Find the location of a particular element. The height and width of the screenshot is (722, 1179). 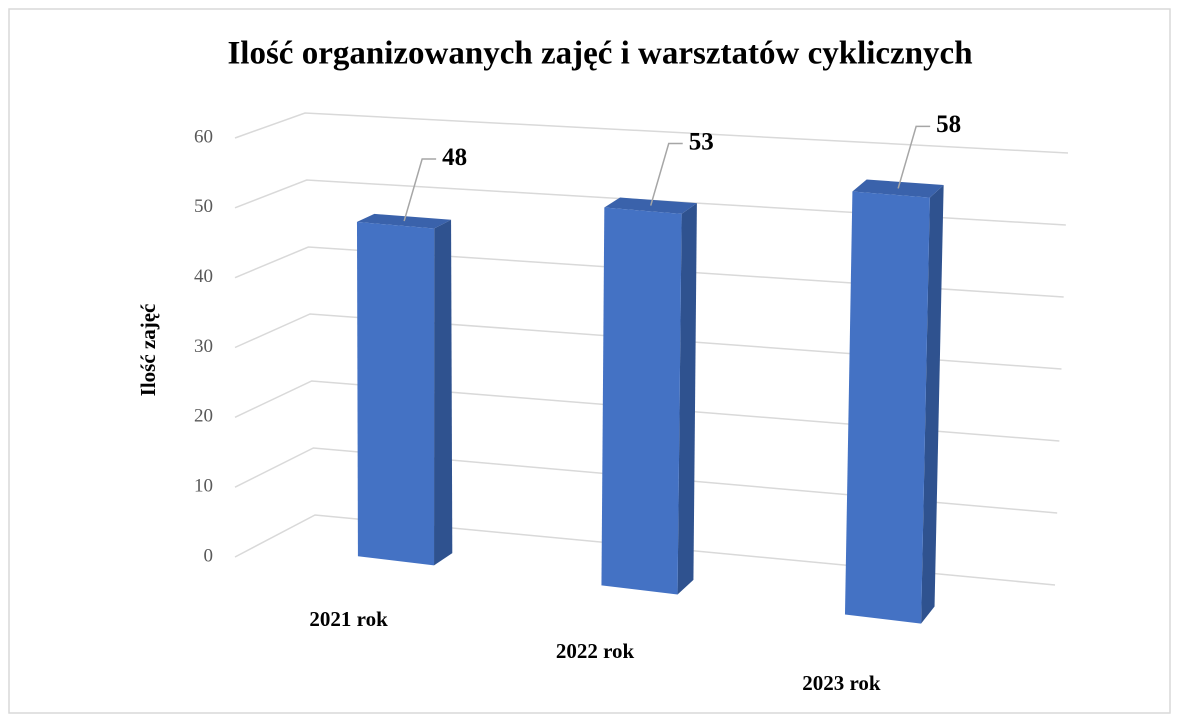

data-label: 58 is located at coordinates (948, 124).